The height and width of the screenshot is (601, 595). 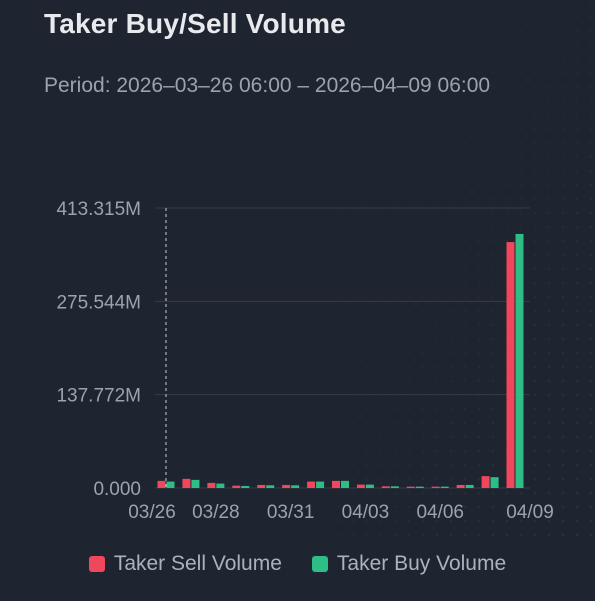 What do you see at coordinates (421, 563) in the screenshot?
I see `legend-buy-label: Taker Buy Volume` at bounding box center [421, 563].